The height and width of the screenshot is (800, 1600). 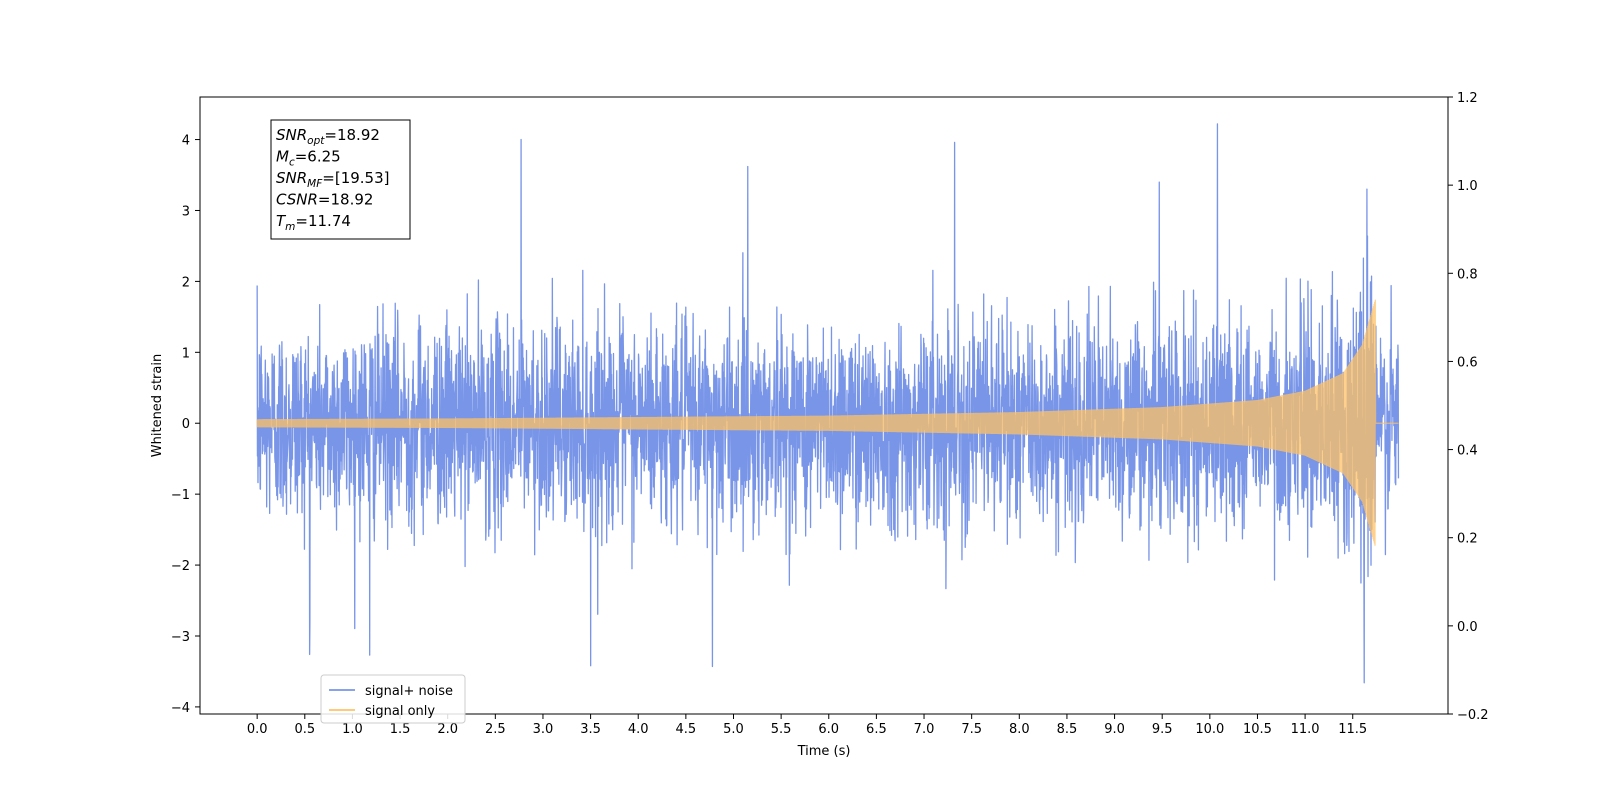 I want to click on annotation-frame, so click(x=340, y=179).